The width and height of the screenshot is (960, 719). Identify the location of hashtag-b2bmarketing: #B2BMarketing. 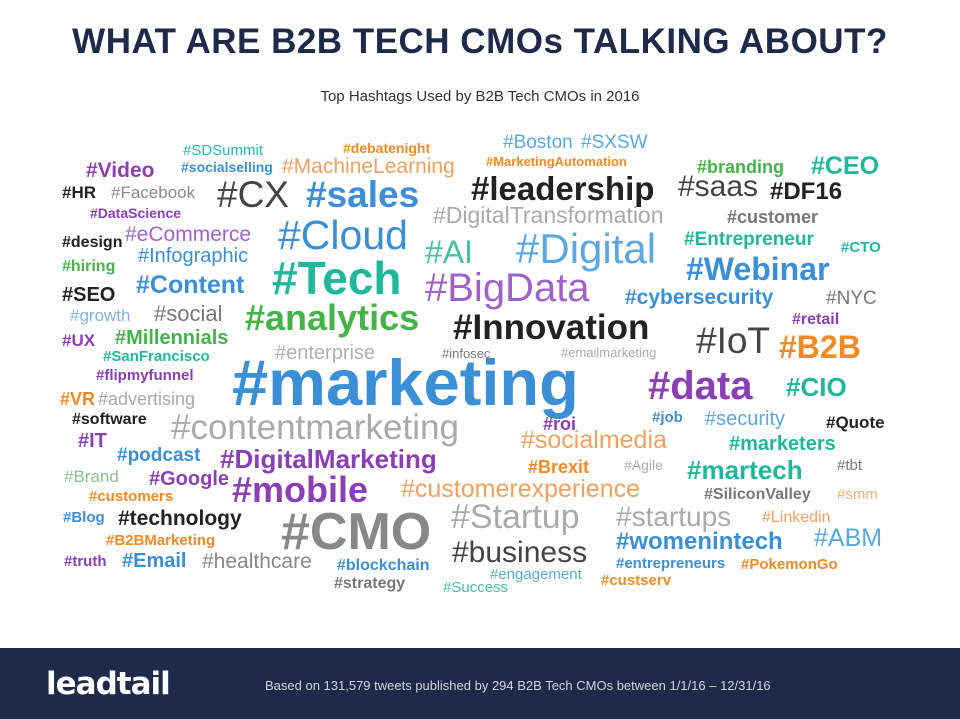
(161, 540).